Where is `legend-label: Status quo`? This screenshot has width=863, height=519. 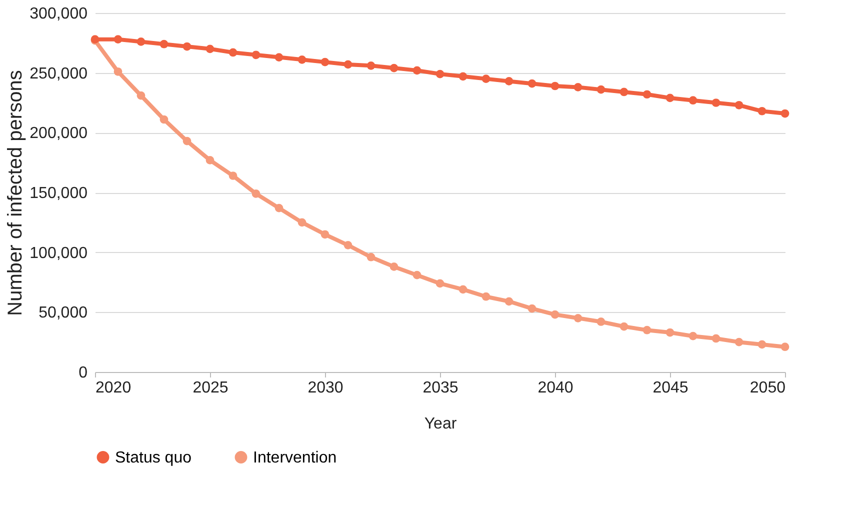
legend-label: Status quo is located at coordinates (153, 457).